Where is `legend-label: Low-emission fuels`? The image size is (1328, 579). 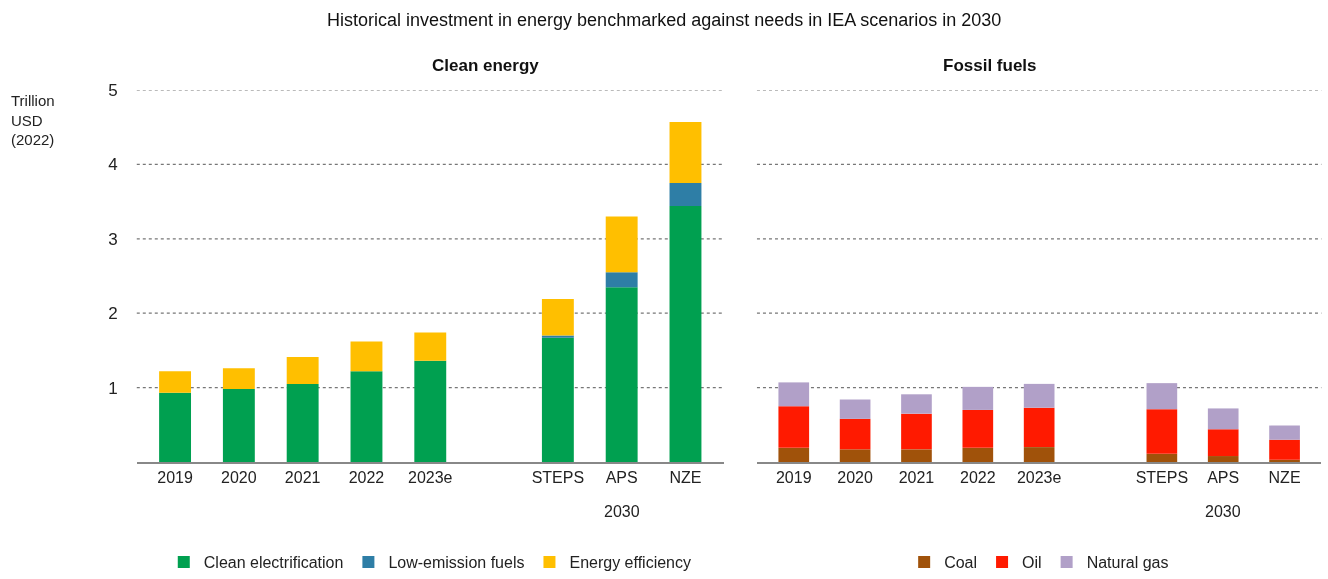
legend-label: Low-emission fuels is located at coordinates (456, 563).